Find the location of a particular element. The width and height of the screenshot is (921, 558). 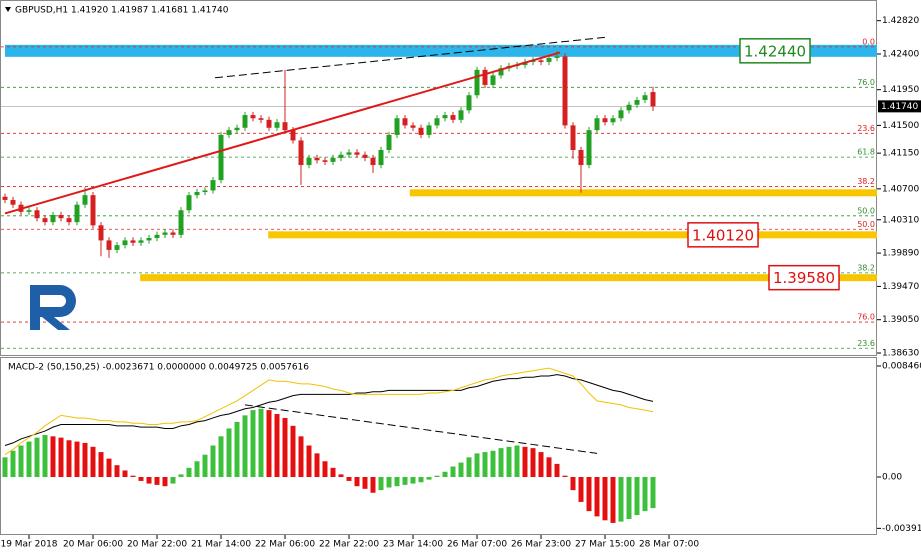

x-tick-label: 23 Mar 14:00 is located at coordinates (413, 545).